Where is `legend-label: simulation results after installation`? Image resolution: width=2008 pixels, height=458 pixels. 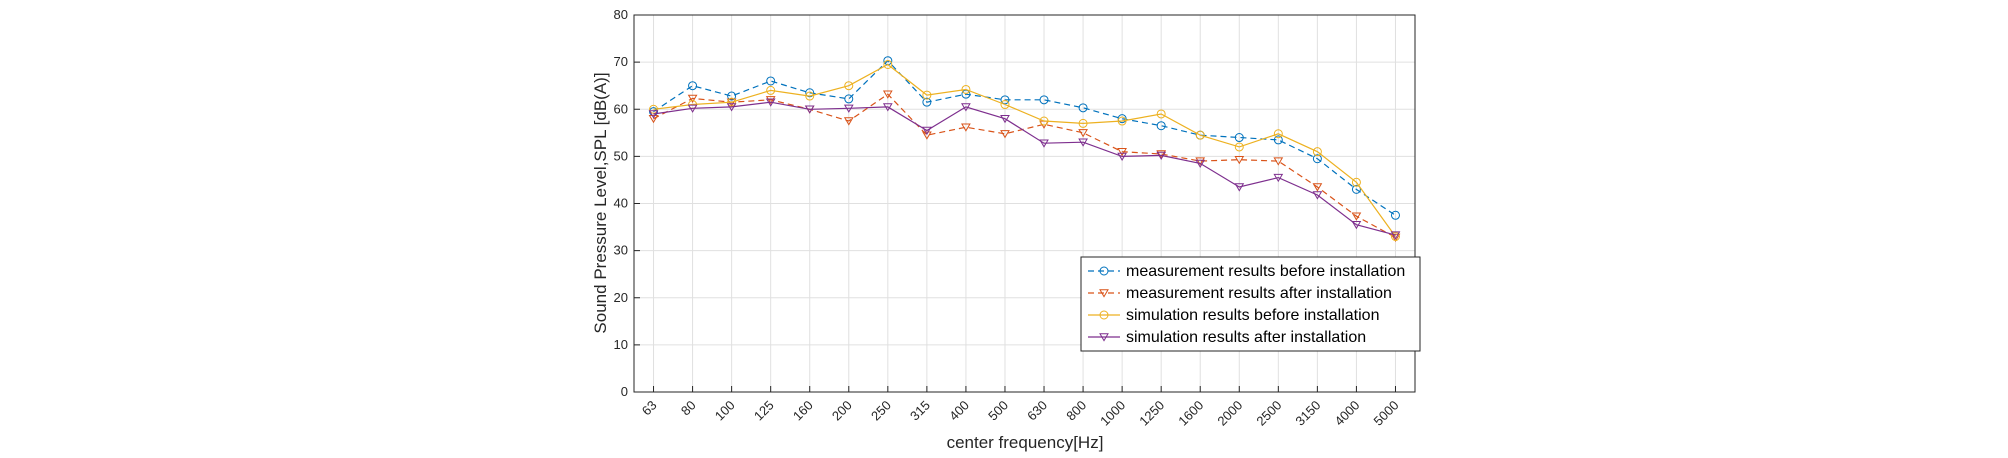
legend-label: simulation results after installation is located at coordinates (1246, 337).